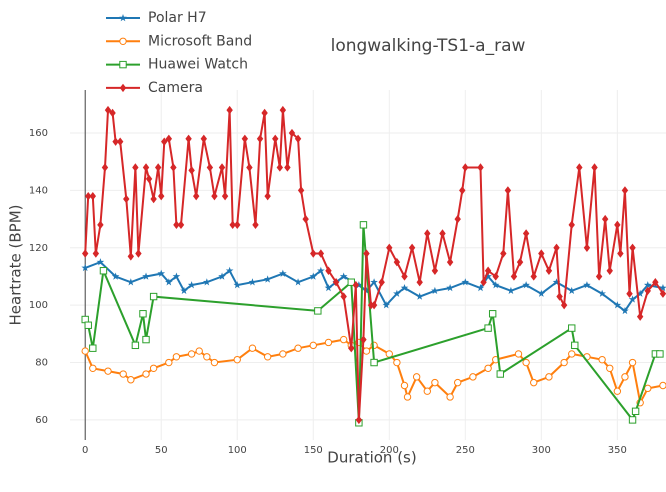  What do you see at coordinates (237, 450) in the screenshot?
I see `x-tick-label: 100` at bounding box center [237, 450].